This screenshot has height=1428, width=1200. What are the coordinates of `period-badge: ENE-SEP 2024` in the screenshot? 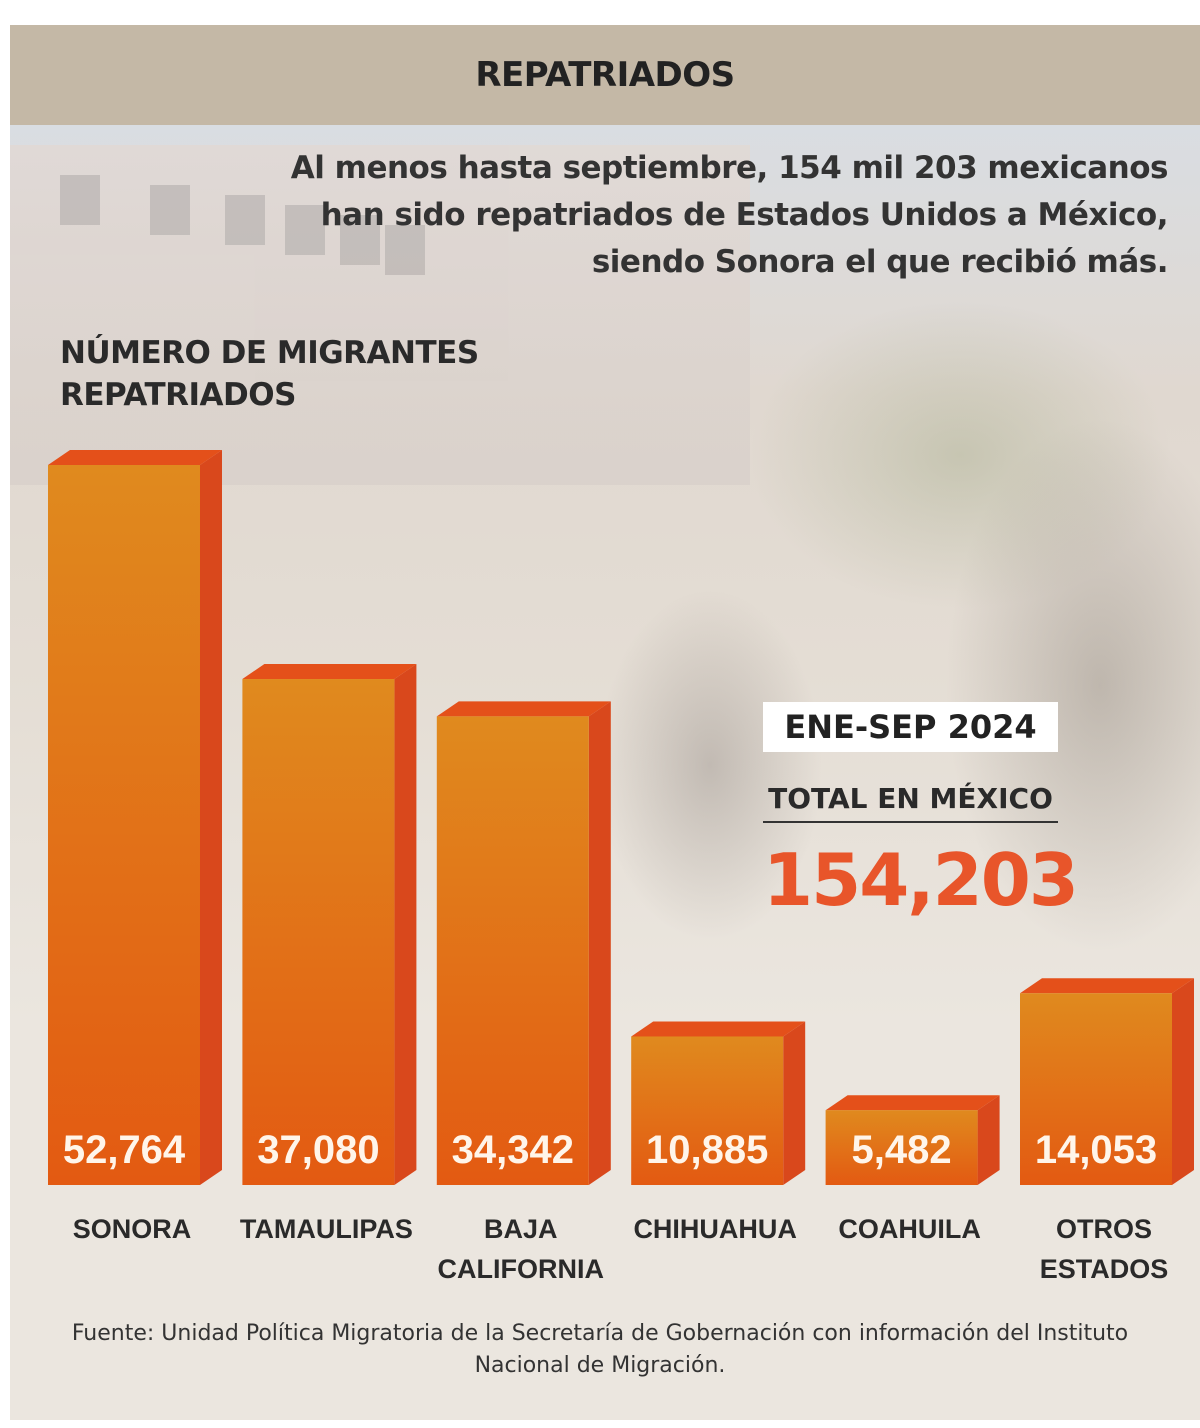 It's located at (910, 727).